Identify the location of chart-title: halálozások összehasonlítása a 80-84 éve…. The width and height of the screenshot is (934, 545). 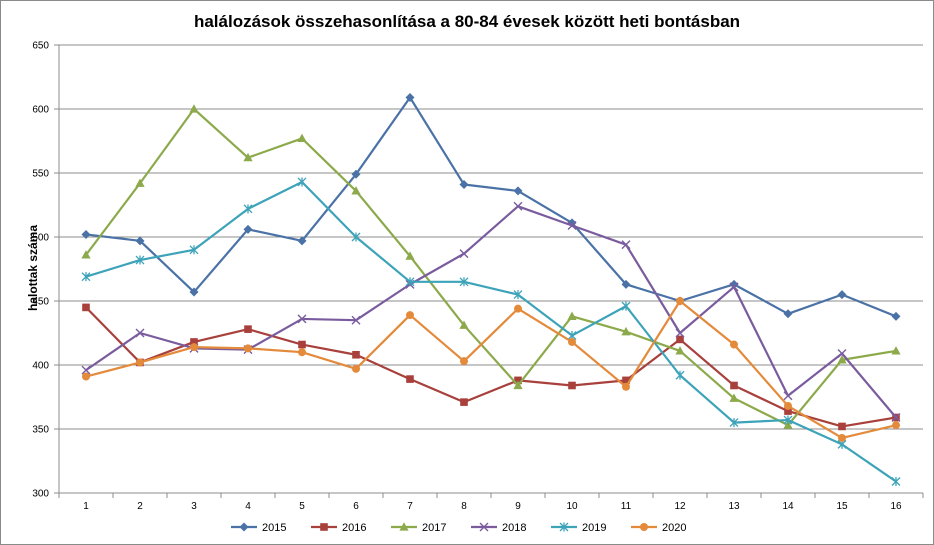
(467, 21).